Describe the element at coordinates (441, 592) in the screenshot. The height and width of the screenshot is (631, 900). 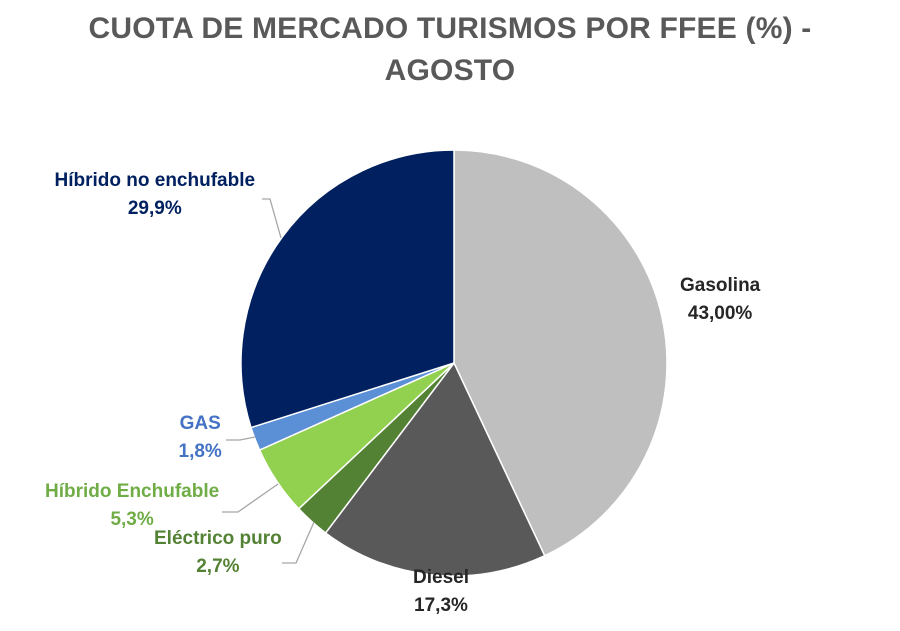
I see `data-label: Diesel 17,3%` at that location.